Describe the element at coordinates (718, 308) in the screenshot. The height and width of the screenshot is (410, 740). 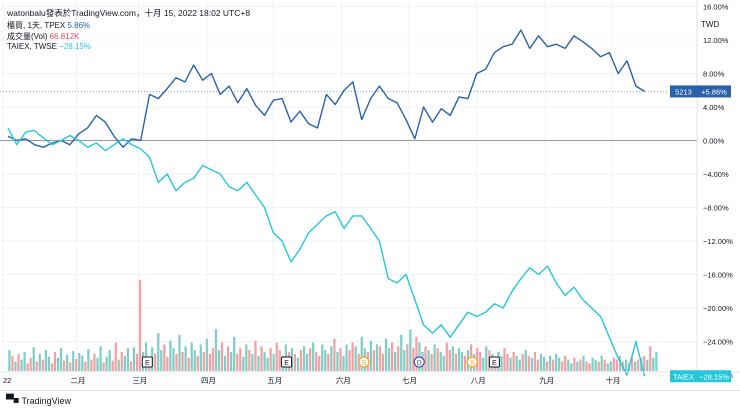
I see `y-tick-label: −20.00%` at that location.